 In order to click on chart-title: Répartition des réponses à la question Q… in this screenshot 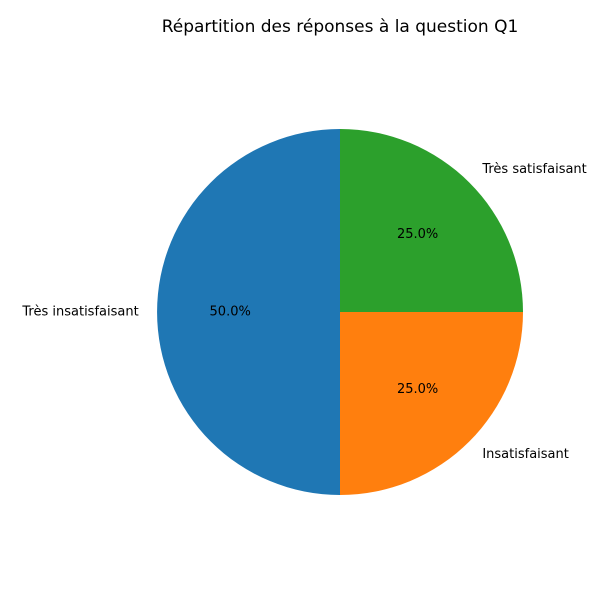, I will do `click(340, 27)`.